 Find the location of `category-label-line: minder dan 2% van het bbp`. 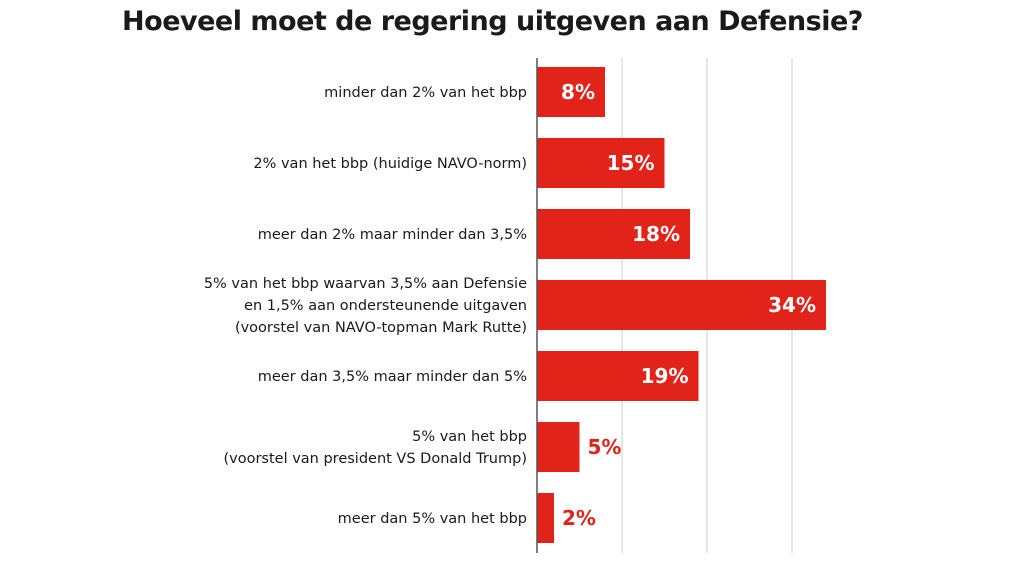

category-label-line: minder dan 2% van het bbp is located at coordinates (425, 93).